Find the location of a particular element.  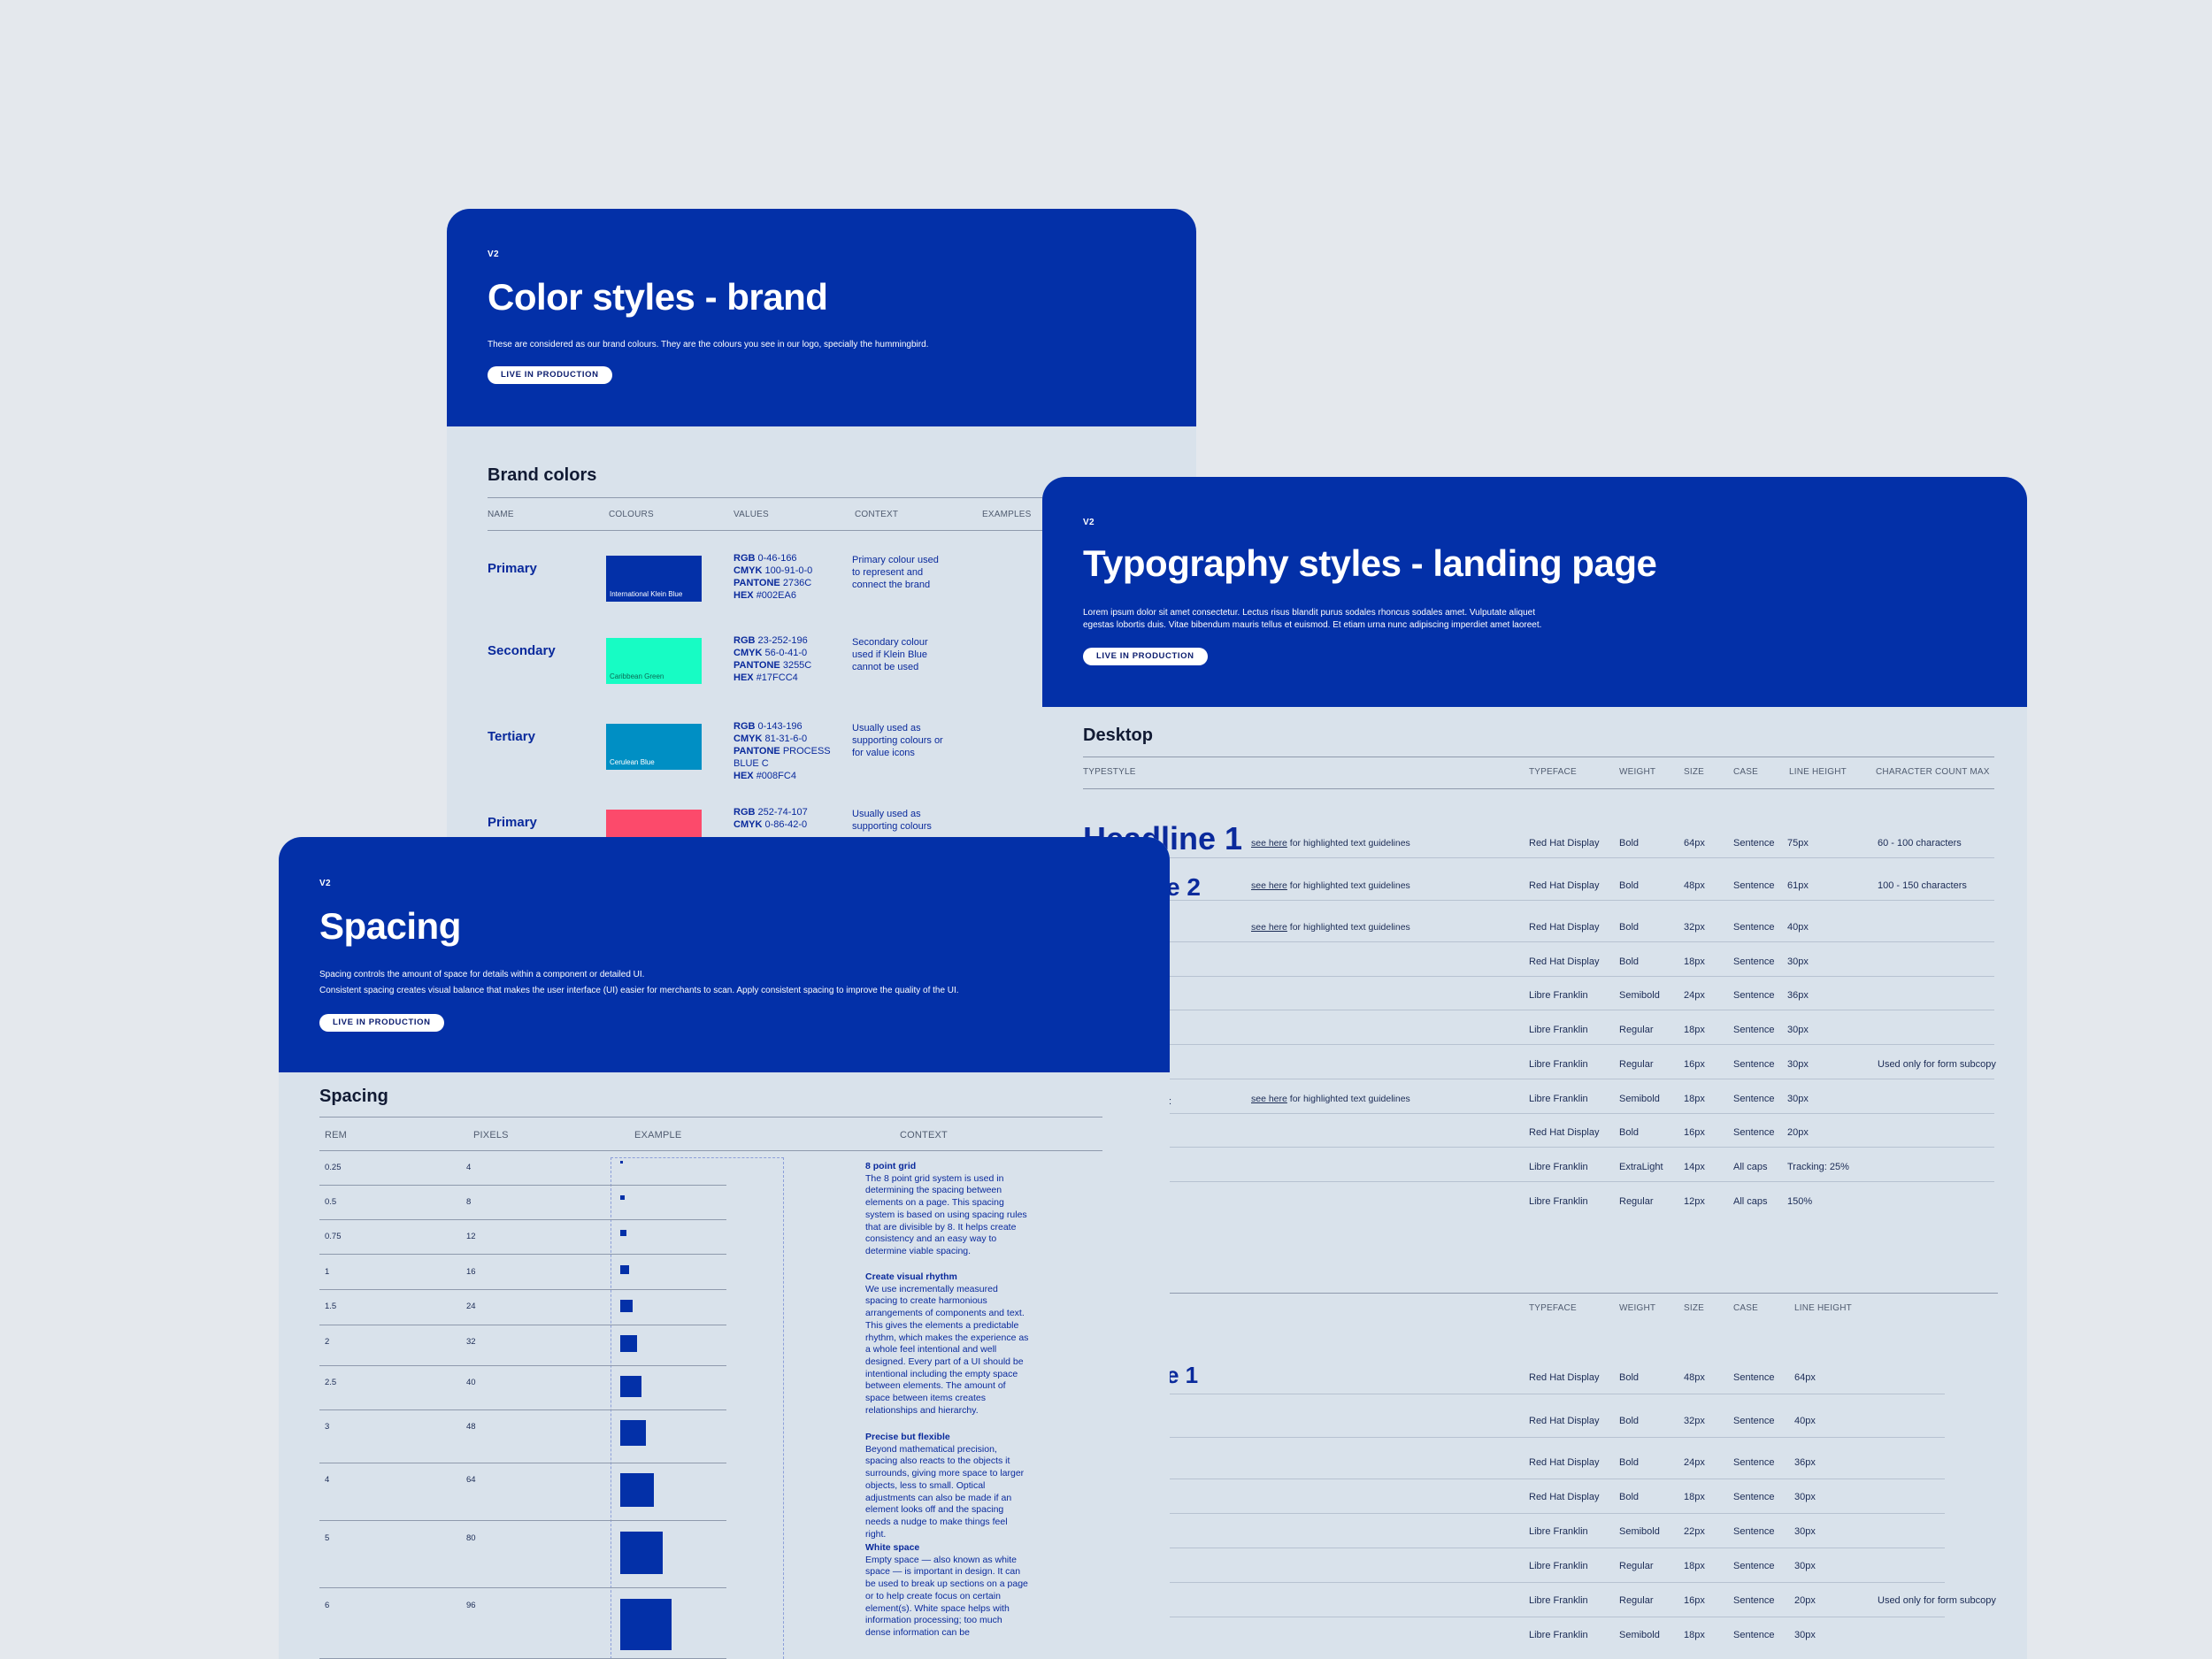

version-label: V2 is located at coordinates (493, 255).